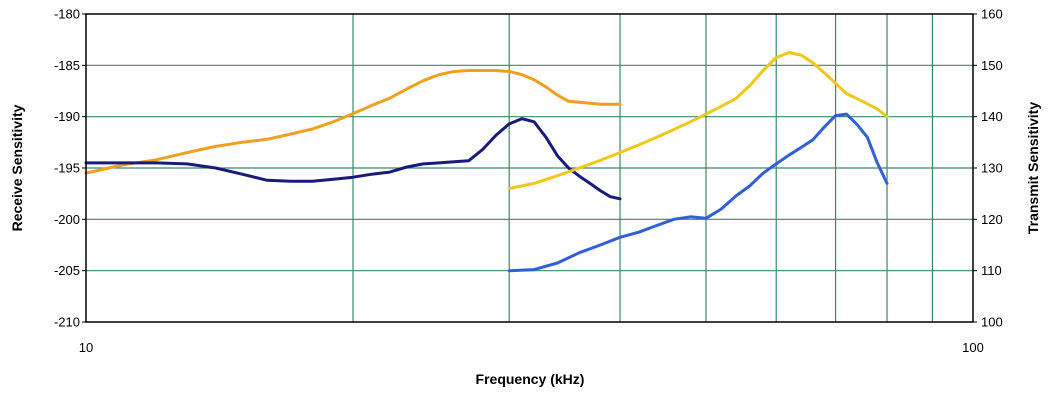 Image resolution: width=1049 pixels, height=398 pixels. I want to click on x-tick-label: 10, so click(86, 347).